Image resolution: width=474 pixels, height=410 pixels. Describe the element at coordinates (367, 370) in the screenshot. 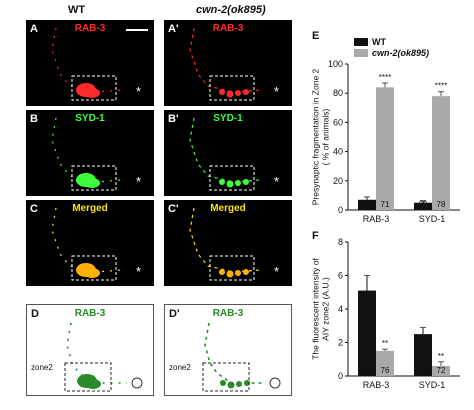

I see `sample-size-label: 64` at that location.